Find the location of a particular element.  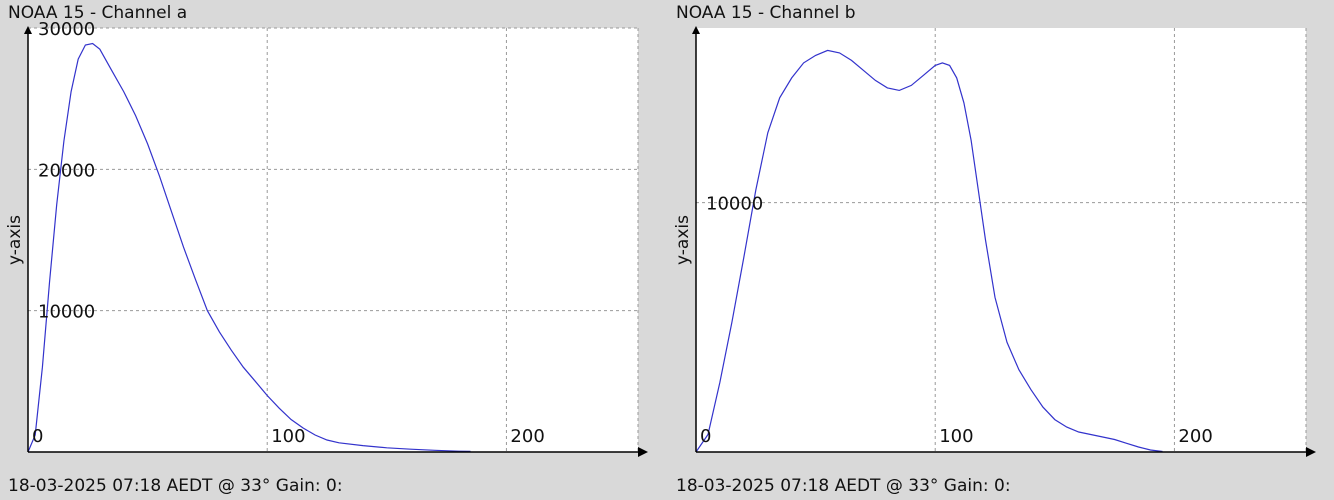

chart-title: NOAA 15 - Channel b is located at coordinates (766, 13).